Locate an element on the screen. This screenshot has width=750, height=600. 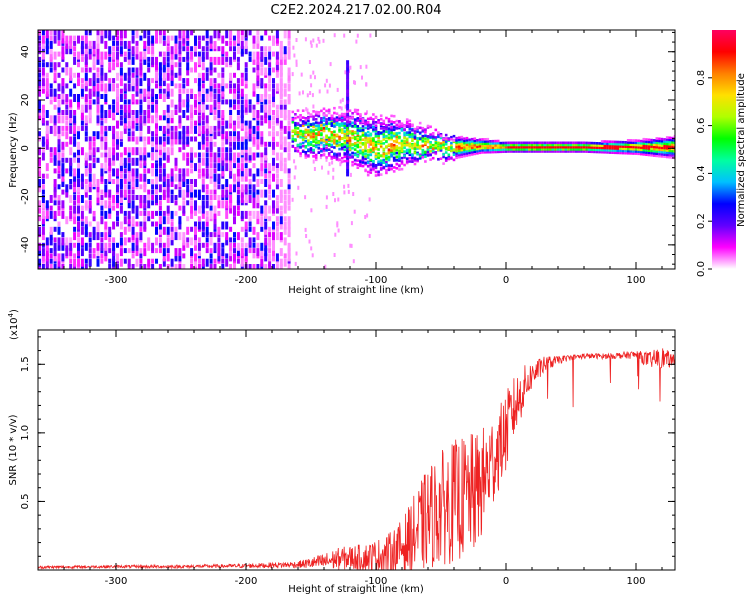
snr-y-axis-label: SNR (10 * v/v) is located at coordinates (13, 449).